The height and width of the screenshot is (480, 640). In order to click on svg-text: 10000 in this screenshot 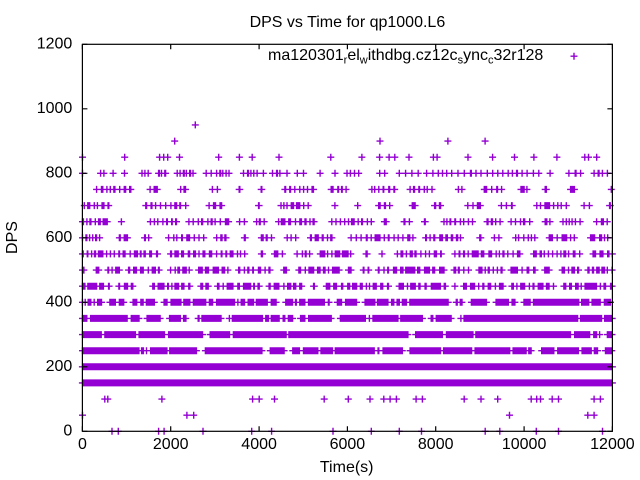, I will do `click(524, 444)`.